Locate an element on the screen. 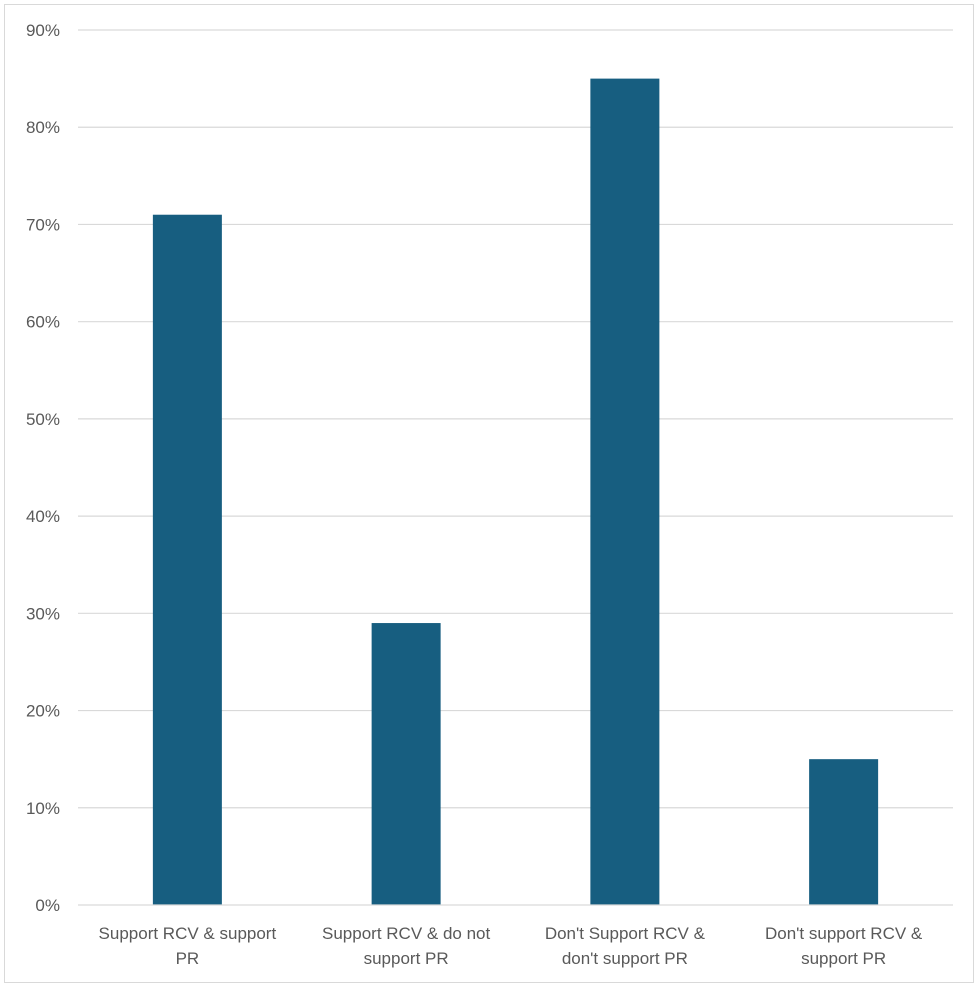 The width and height of the screenshot is (980, 987). x-category-label: Don't support RCV & support PR is located at coordinates (844, 946).